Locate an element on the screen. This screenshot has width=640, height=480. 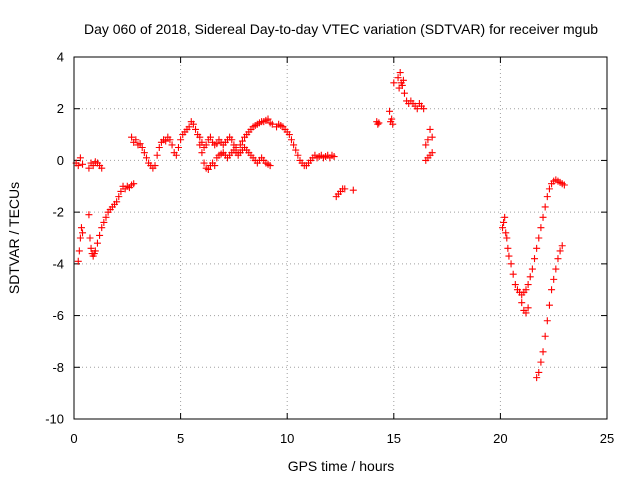
x-tick-label: 20 is located at coordinates (500, 438).